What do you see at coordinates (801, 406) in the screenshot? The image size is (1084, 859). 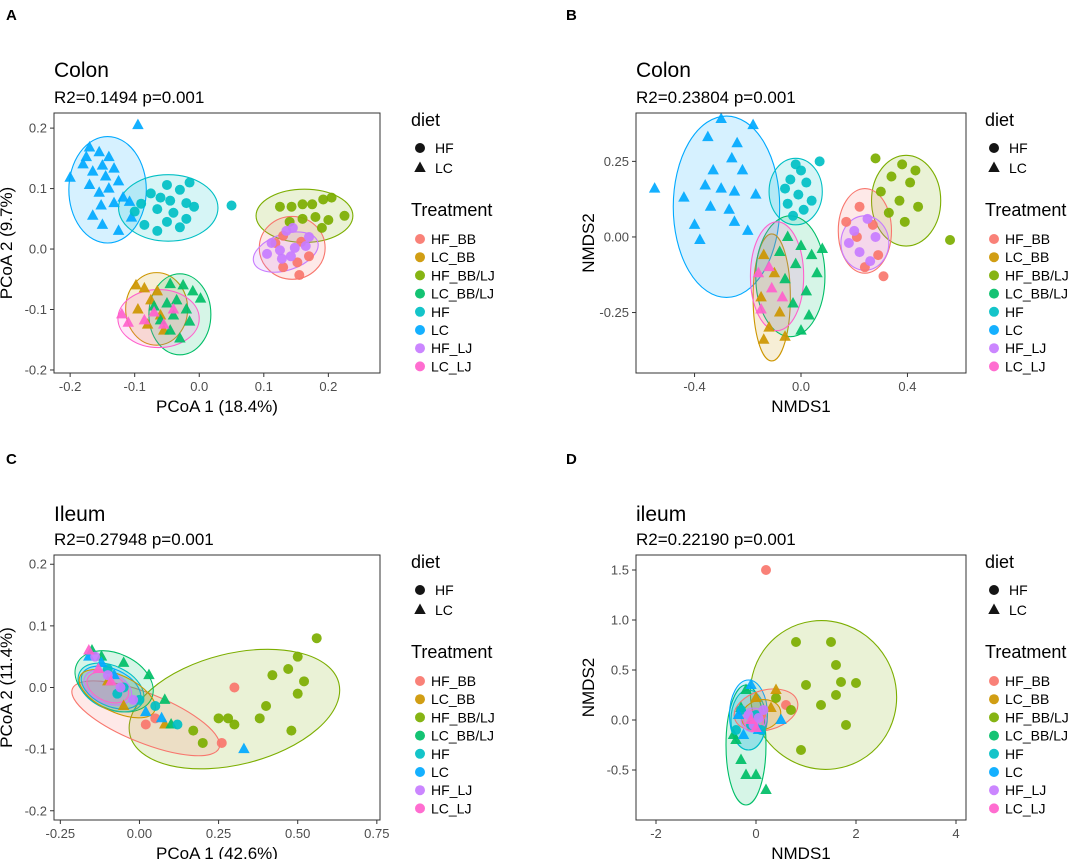 I see `x-axis-title: NMDS1` at bounding box center [801, 406].